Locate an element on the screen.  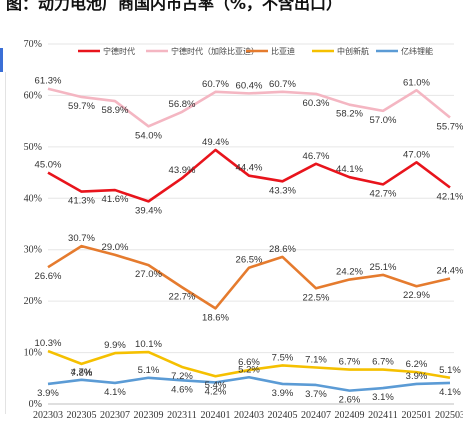
data-label: 60.4% is located at coordinates (249, 85).